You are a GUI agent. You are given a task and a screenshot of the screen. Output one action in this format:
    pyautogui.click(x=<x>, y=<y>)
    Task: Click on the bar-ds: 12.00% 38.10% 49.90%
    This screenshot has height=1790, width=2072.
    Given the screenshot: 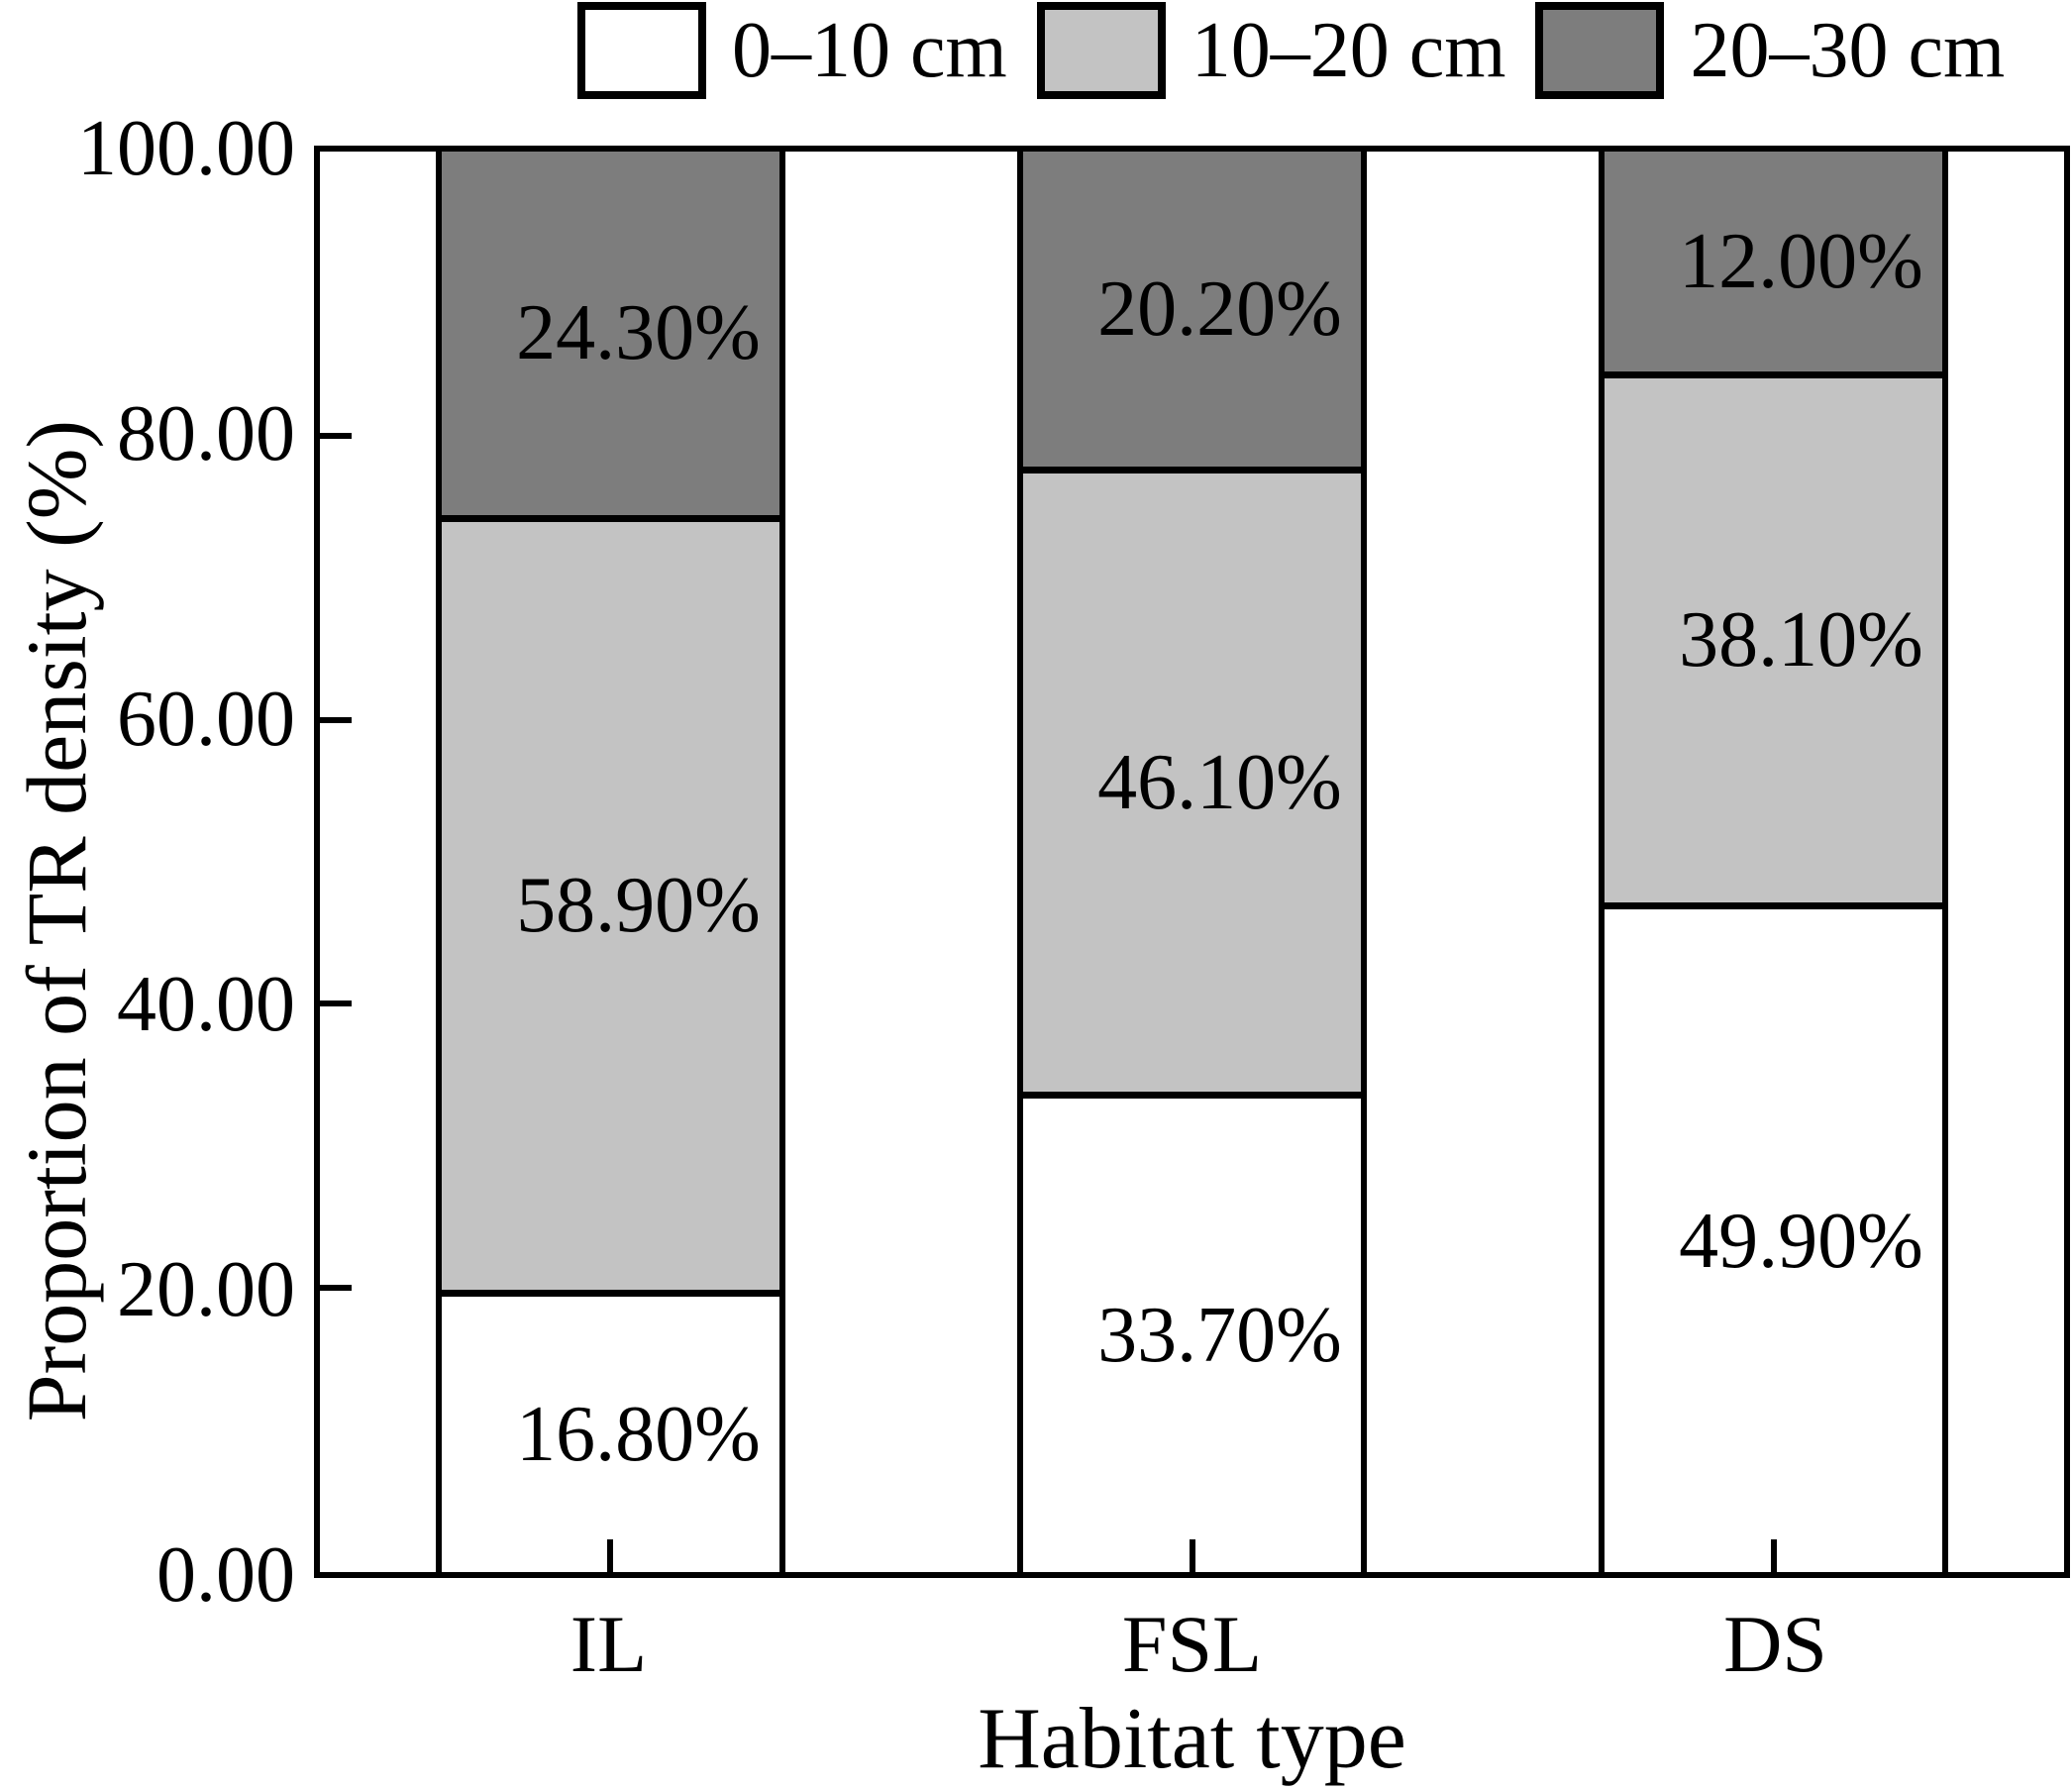 What is the action you would take?
    pyautogui.click(x=1773, y=862)
    